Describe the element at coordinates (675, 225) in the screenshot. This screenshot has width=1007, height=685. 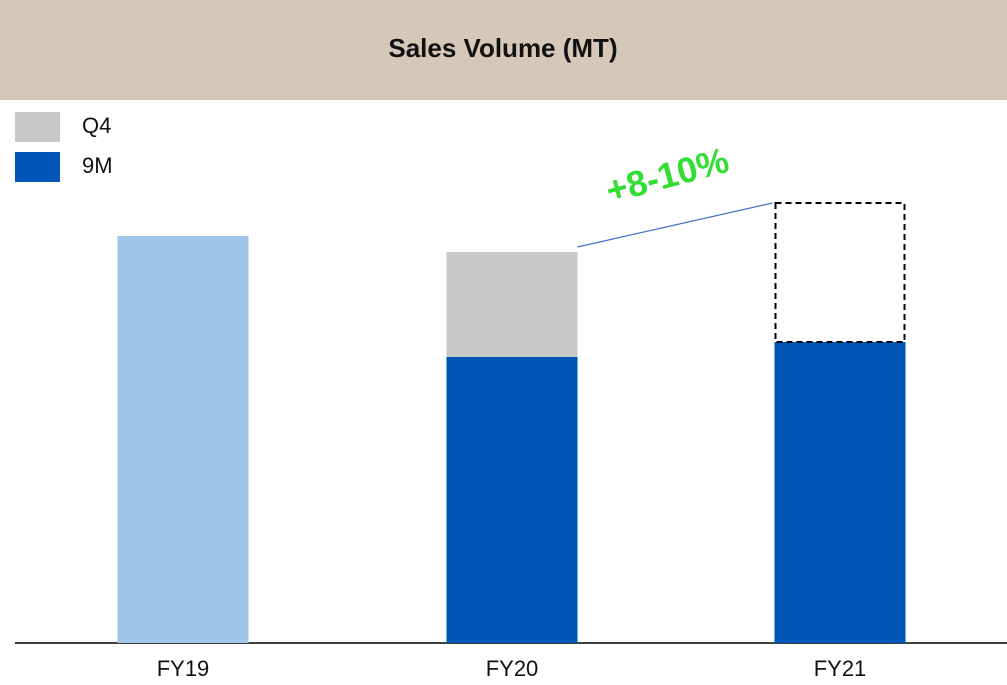
I see `connector` at that location.